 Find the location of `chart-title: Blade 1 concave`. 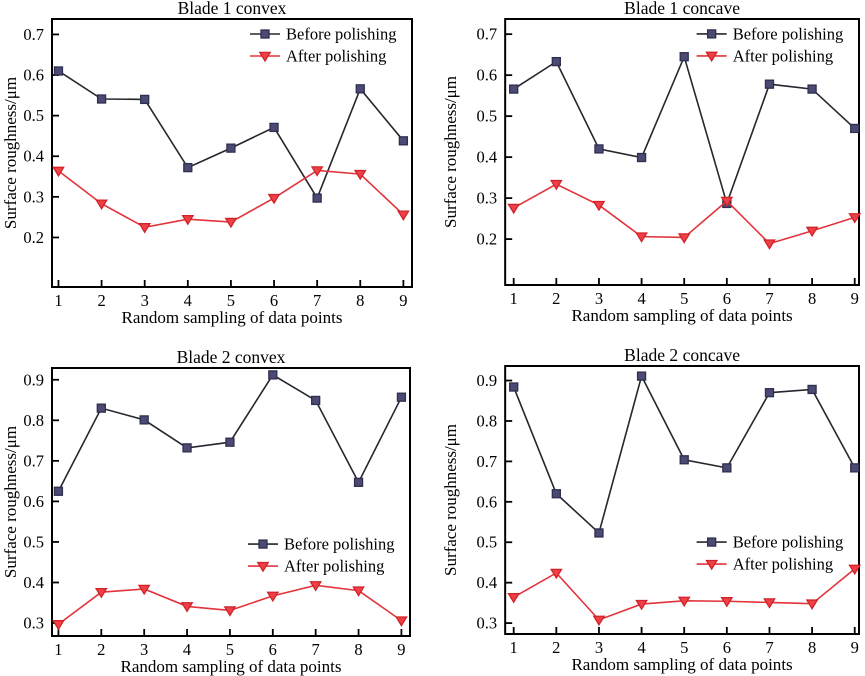

chart-title: Blade 1 concave is located at coordinates (682, 9).